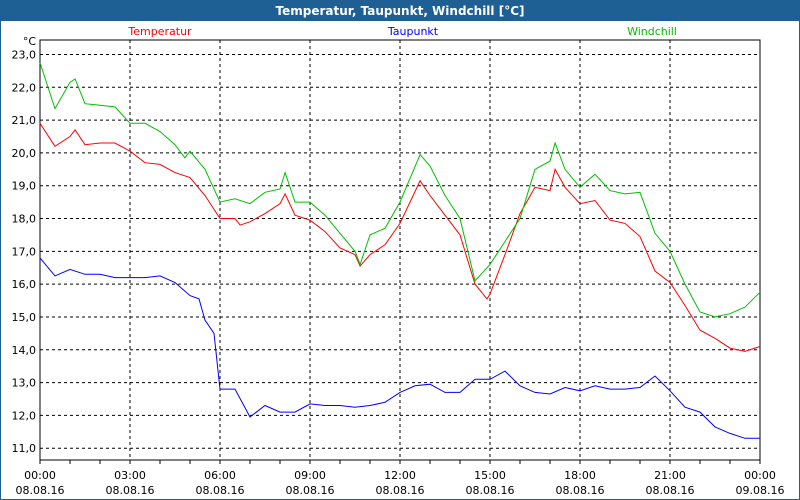 This screenshot has height=500, width=800. Describe the element at coordinates (24, 251) in the screenshot. I see `y-tick-label: 17,0` at that location.